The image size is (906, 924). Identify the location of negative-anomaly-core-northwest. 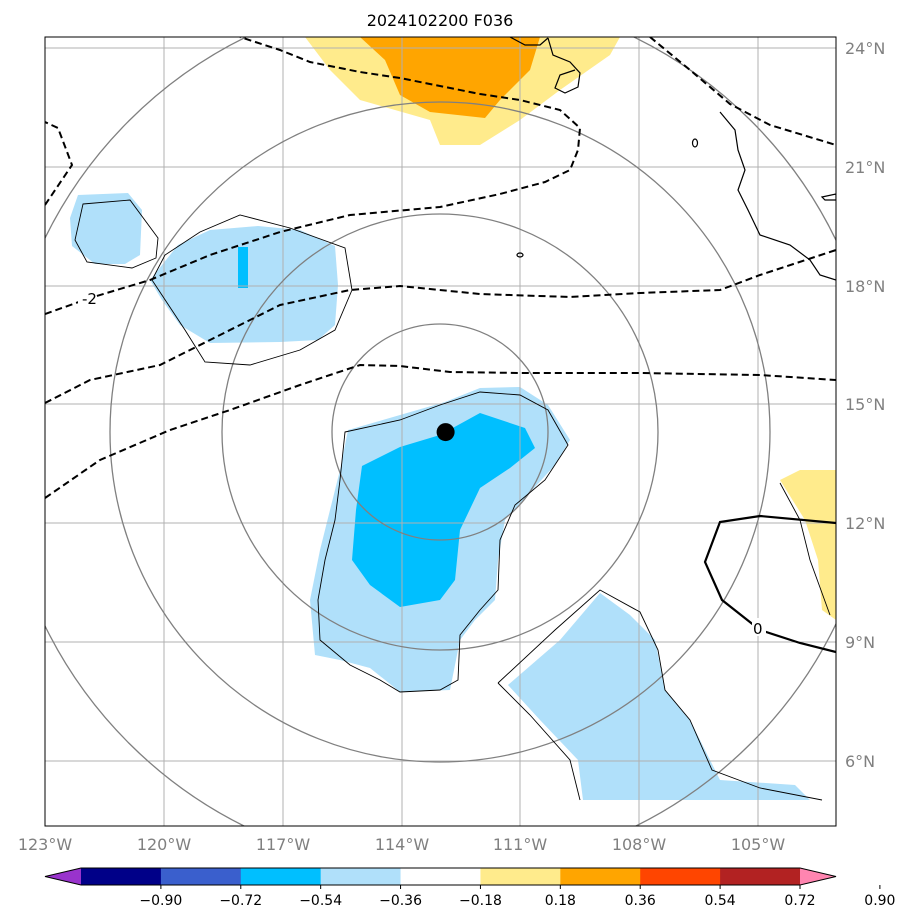
(243, 267).